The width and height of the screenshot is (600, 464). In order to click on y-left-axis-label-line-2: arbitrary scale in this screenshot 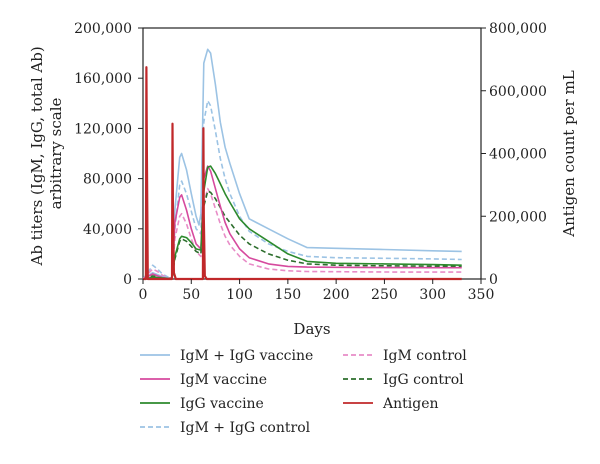, I will do `click(56, 153)`.